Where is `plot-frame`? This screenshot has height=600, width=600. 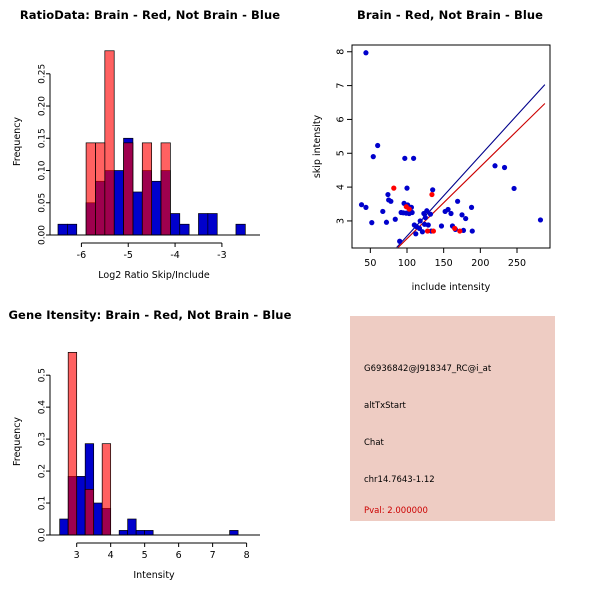
plot-frame is located at coordinates (451, 146).